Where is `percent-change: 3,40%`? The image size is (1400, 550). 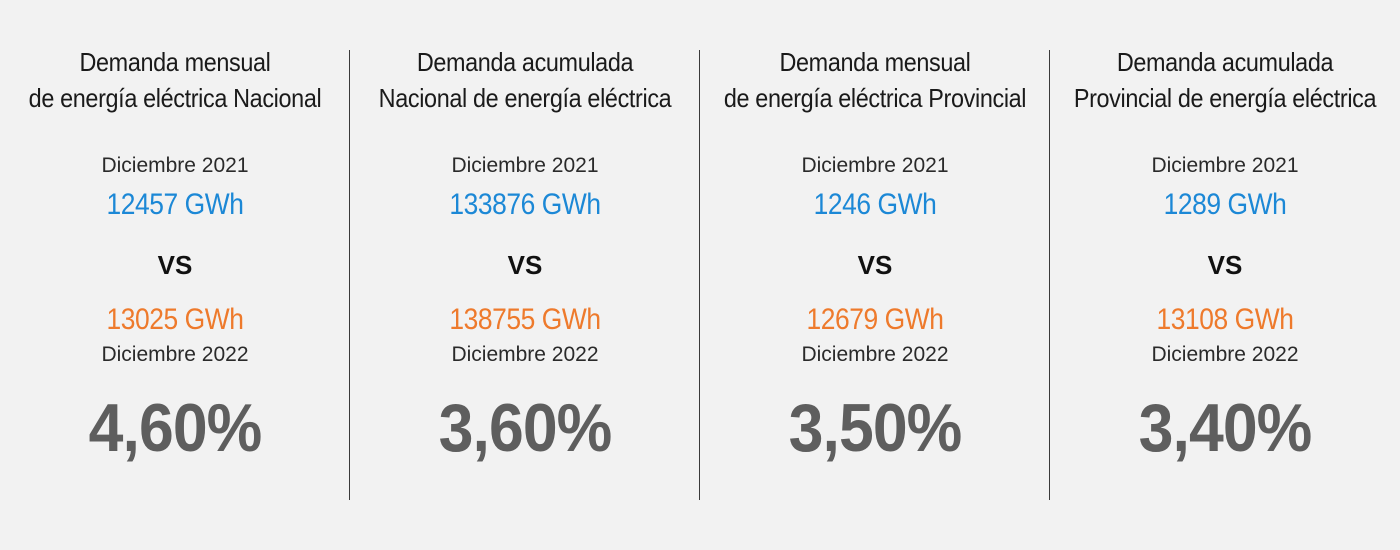
percent-change: 3,40% is located at coordinates (1225, 428).